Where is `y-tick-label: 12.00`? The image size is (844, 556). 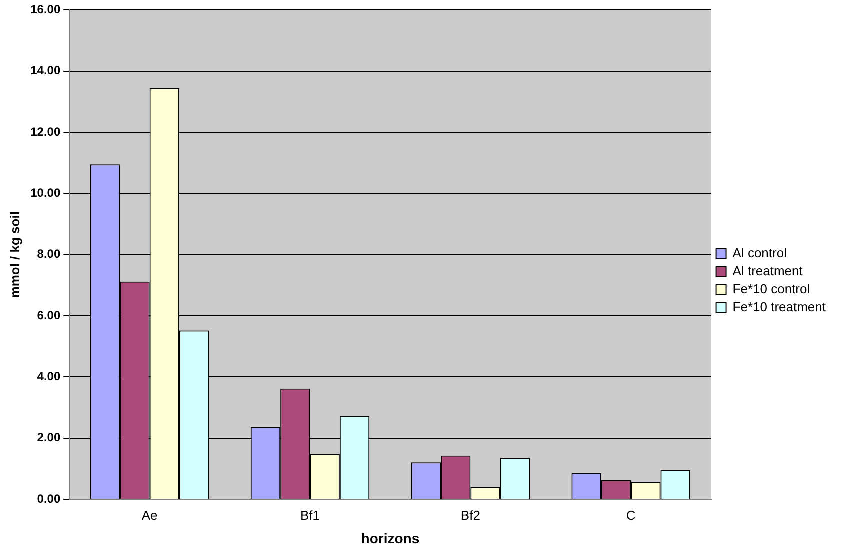 y-tick-label: 12.00 is located at coordinates (45, 131).